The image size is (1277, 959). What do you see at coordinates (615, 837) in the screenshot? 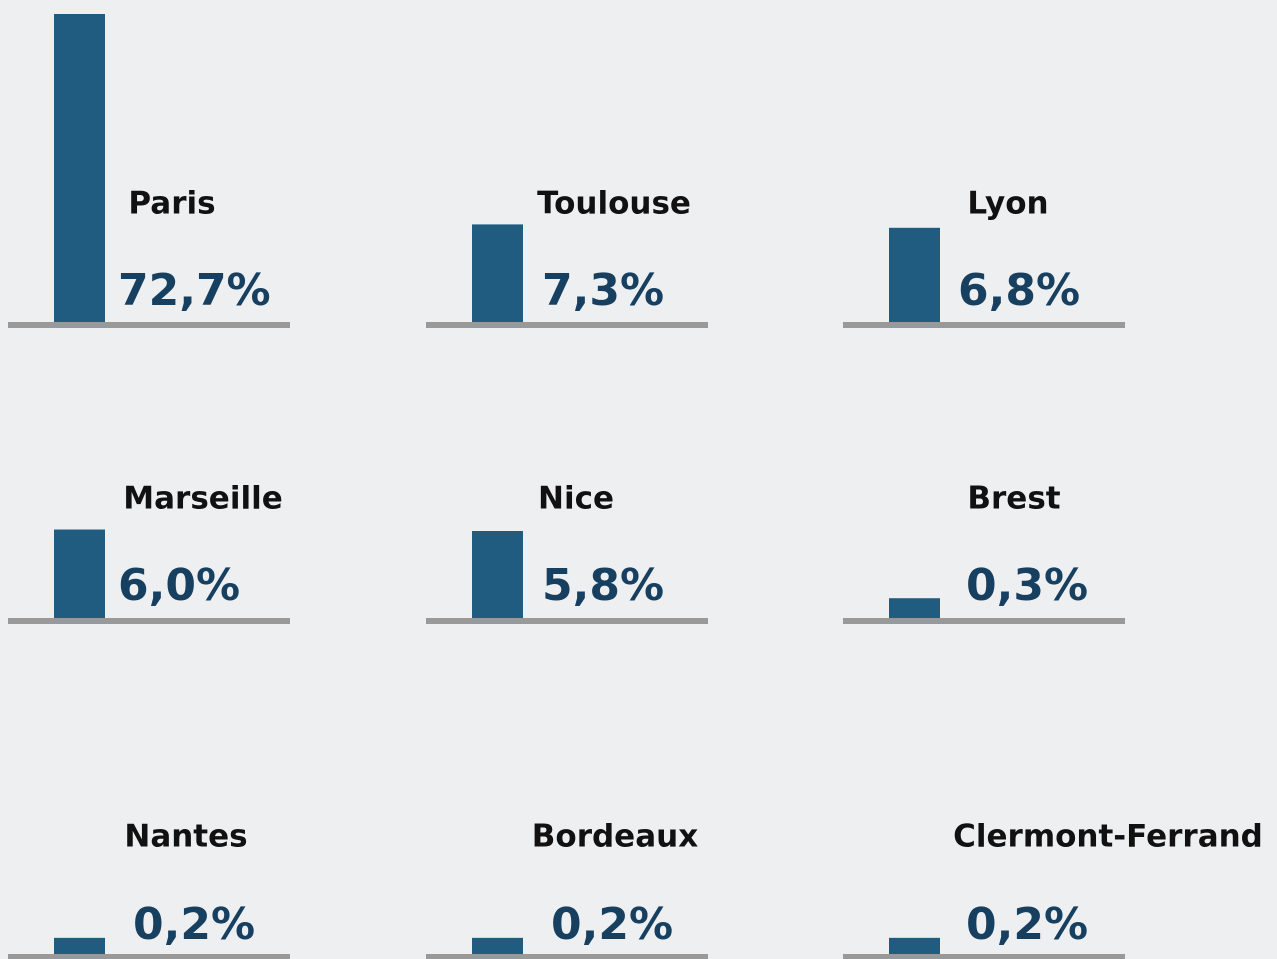
I see `category-label: Bordeaux` at bounding box center [615, 837].